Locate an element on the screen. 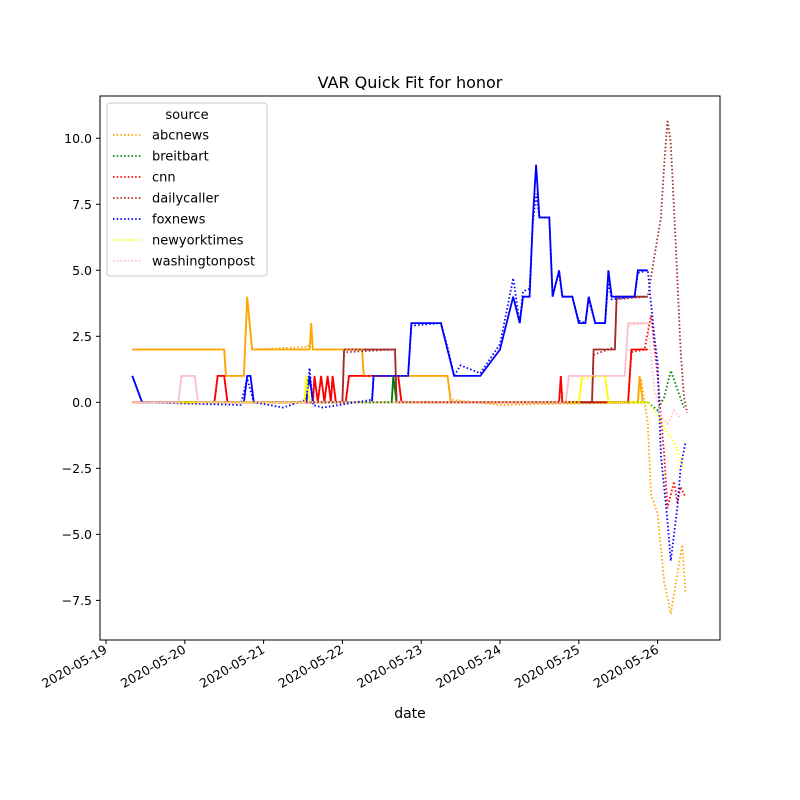 The width and height of the screenshot is (800, 800). legend-label-foxnews: foxnews is located at coordinates (179, 220).